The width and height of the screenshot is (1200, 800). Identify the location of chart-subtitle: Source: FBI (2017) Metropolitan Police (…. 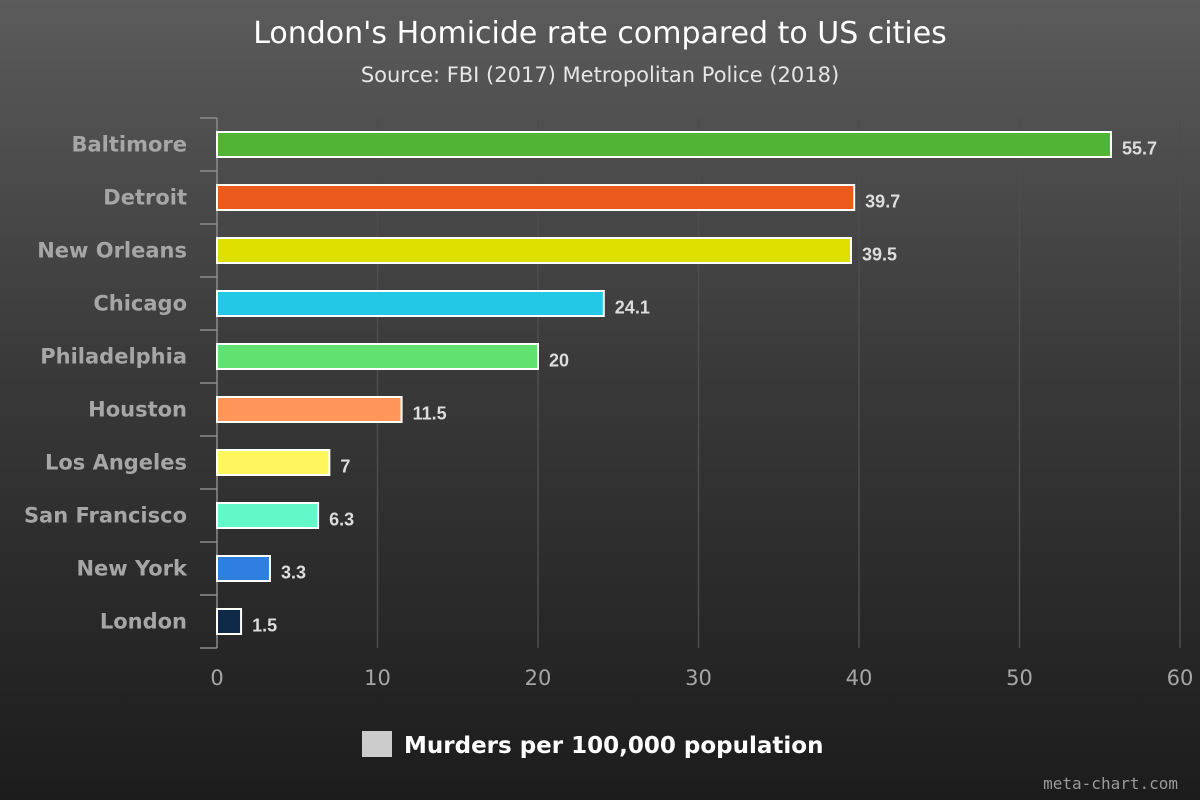
(600, 75).